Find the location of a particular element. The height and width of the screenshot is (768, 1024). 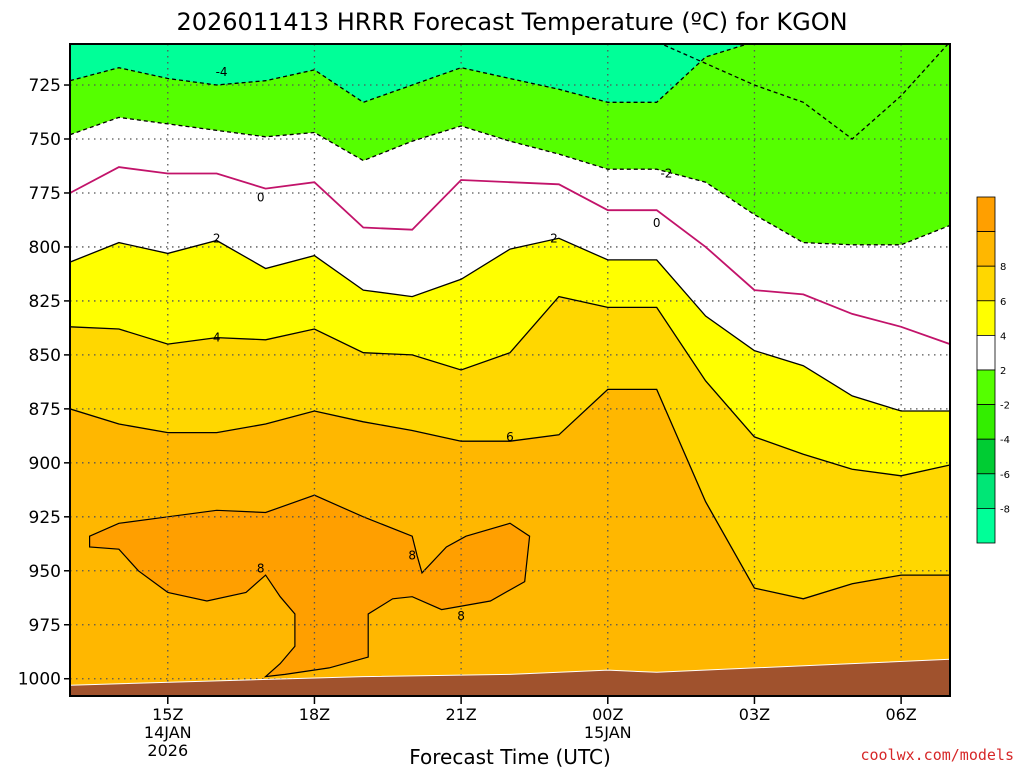

contour-line--2-2 is located at coordinates (804, 92).